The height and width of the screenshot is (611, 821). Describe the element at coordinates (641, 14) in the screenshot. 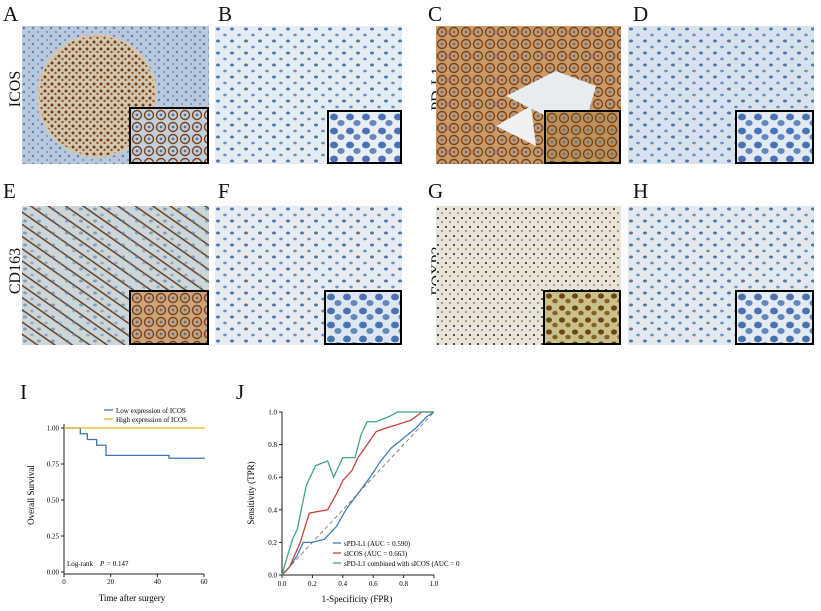

I see `panel-label-d: D` at that location.